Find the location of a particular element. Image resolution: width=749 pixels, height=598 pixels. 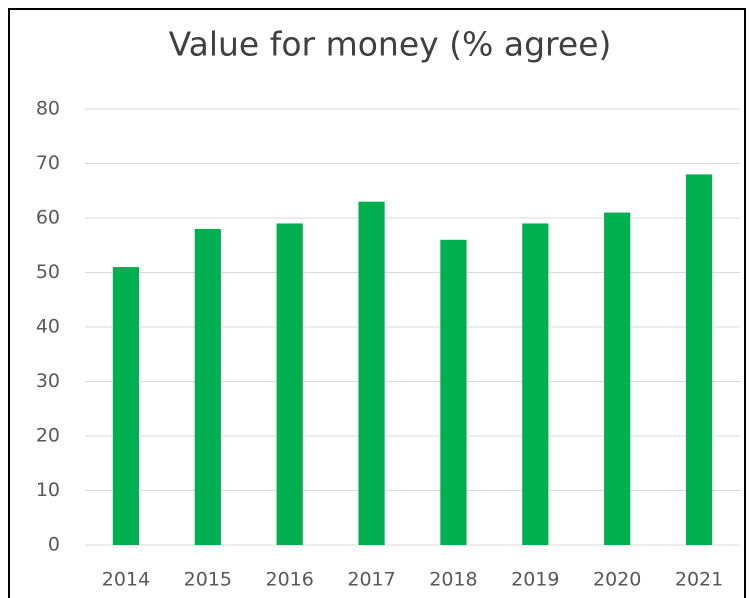

x-tick-label: 2020 is located at coordinates (617, 580).